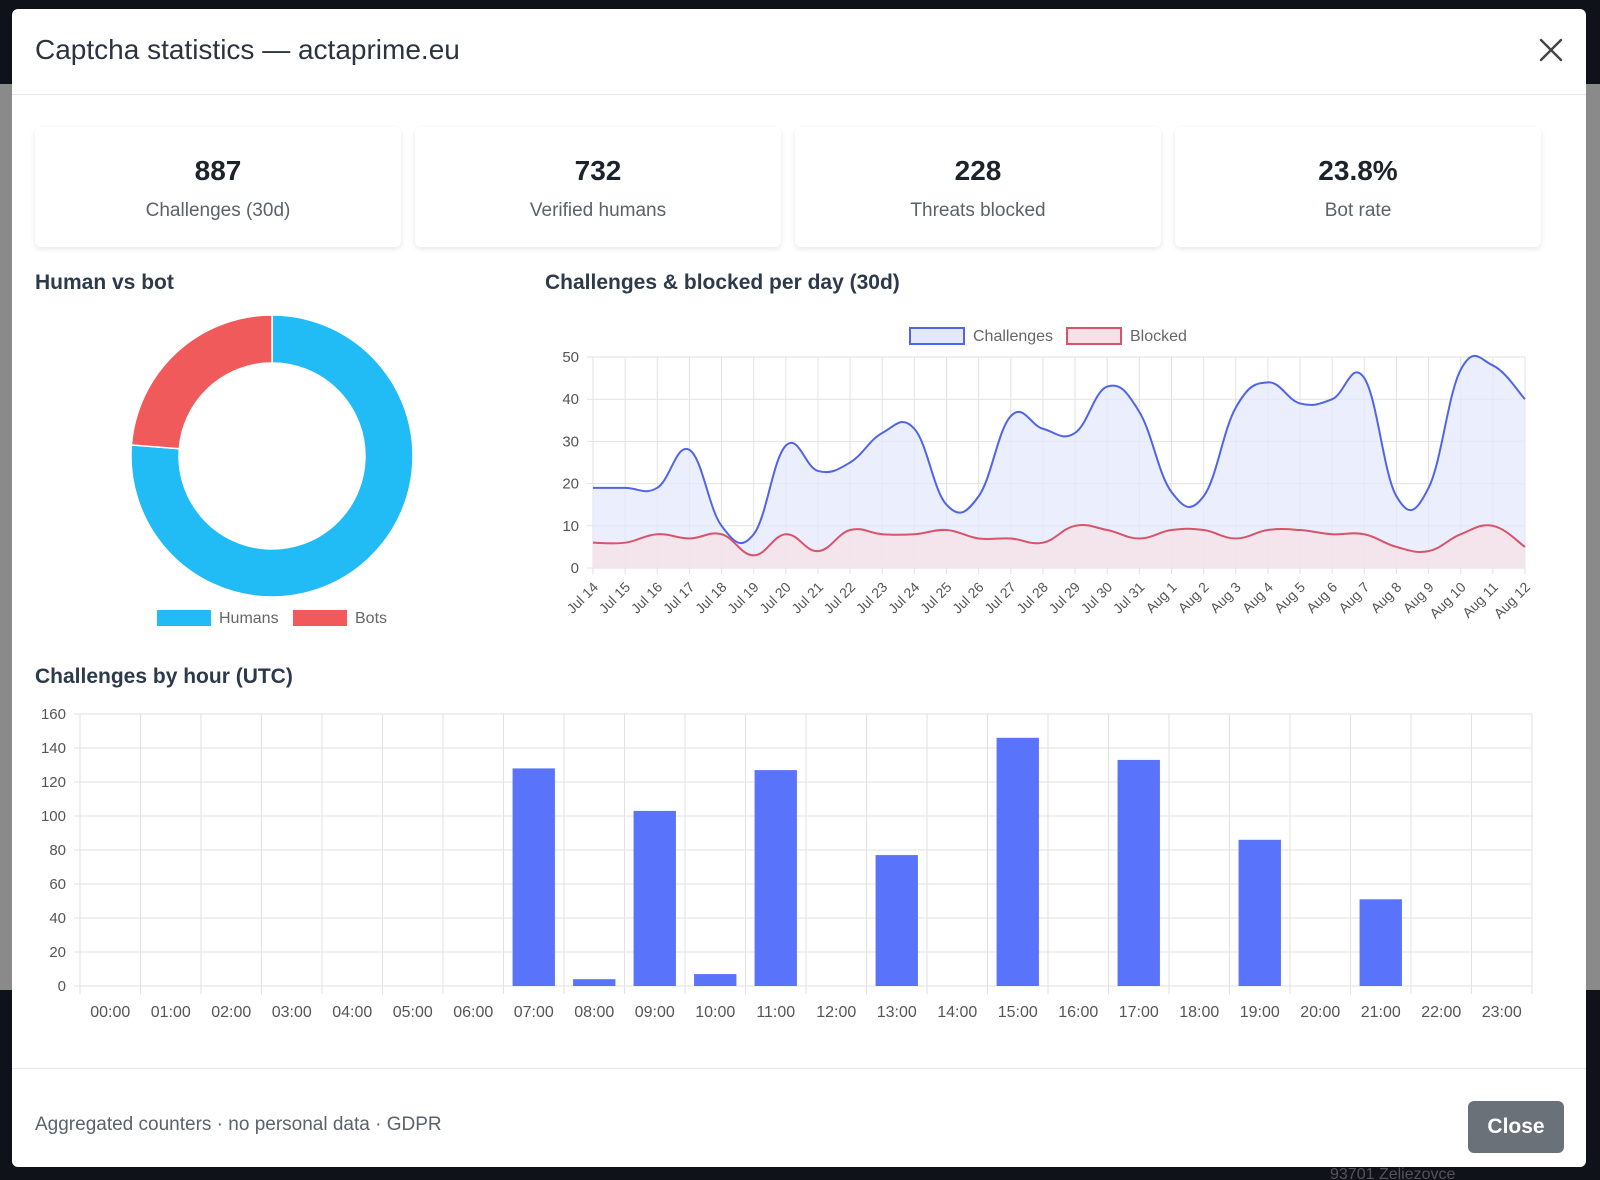 The width and height of the screenshot is (1600, 1180). Describe the element at coordinates (1000, 598) in the screenshot. I see `line-chart-x-tick: Jul 27` at that location.